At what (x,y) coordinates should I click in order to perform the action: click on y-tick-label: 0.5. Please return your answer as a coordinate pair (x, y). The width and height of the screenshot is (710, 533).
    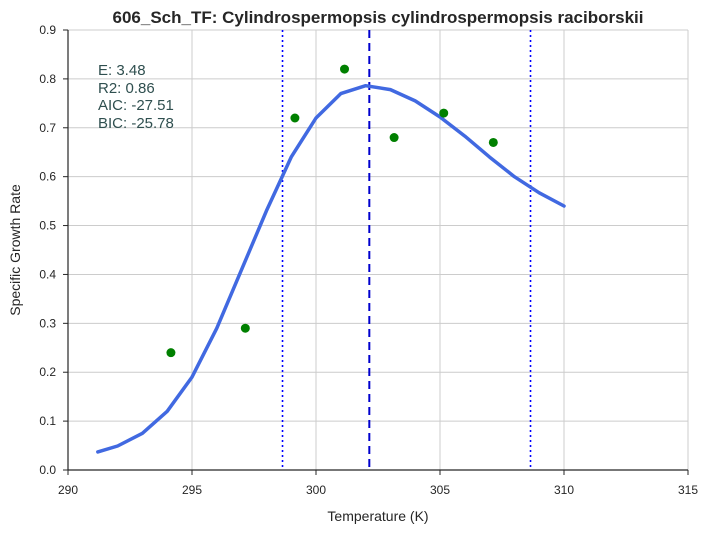
    Looking at the image, I should click on (47, 226).